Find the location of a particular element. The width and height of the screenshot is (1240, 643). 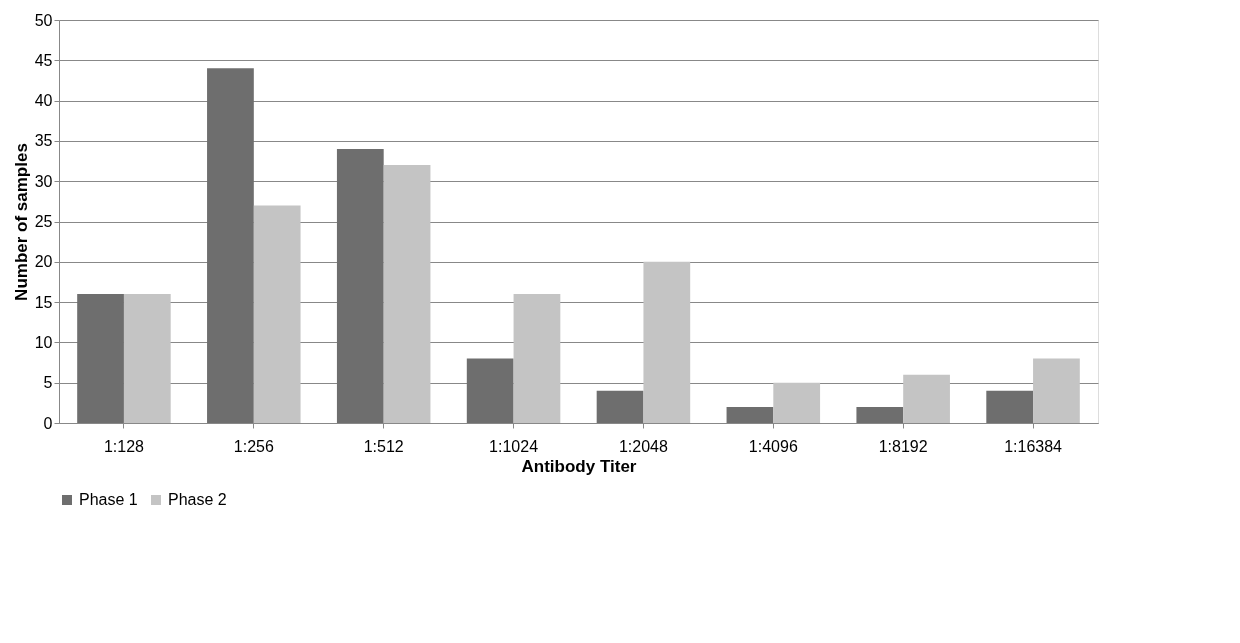

y-tick-label: 40 is located at coordinates (43, 101).